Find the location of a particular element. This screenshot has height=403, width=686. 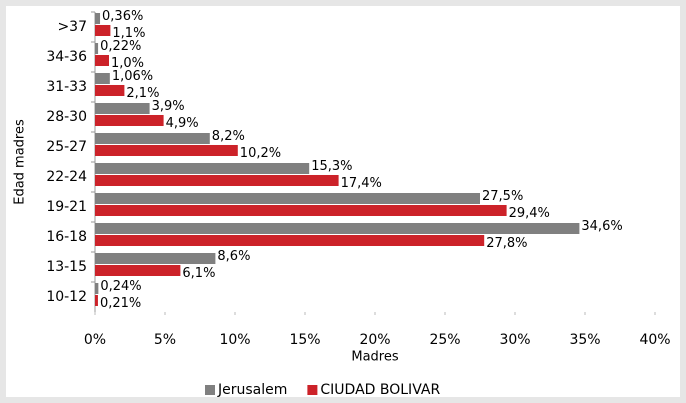

x-tick-label: 10% is located at coordinates (234, 340).